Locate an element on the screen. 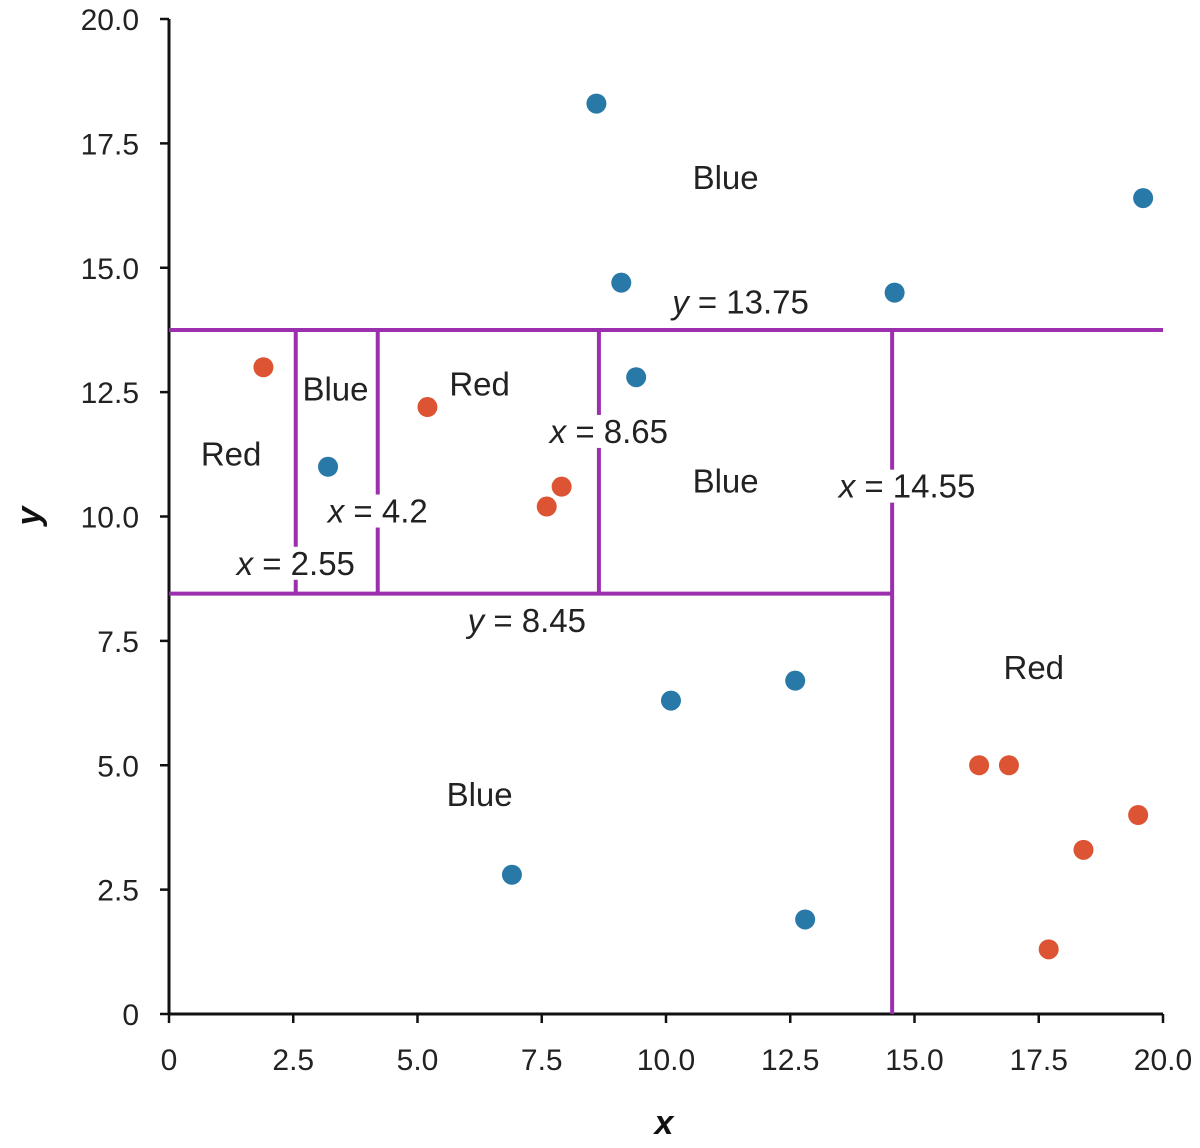 The width and height of the screenshot is (1200, 1148). split-label: x = 2.55 is located at coordinates (294, 563).